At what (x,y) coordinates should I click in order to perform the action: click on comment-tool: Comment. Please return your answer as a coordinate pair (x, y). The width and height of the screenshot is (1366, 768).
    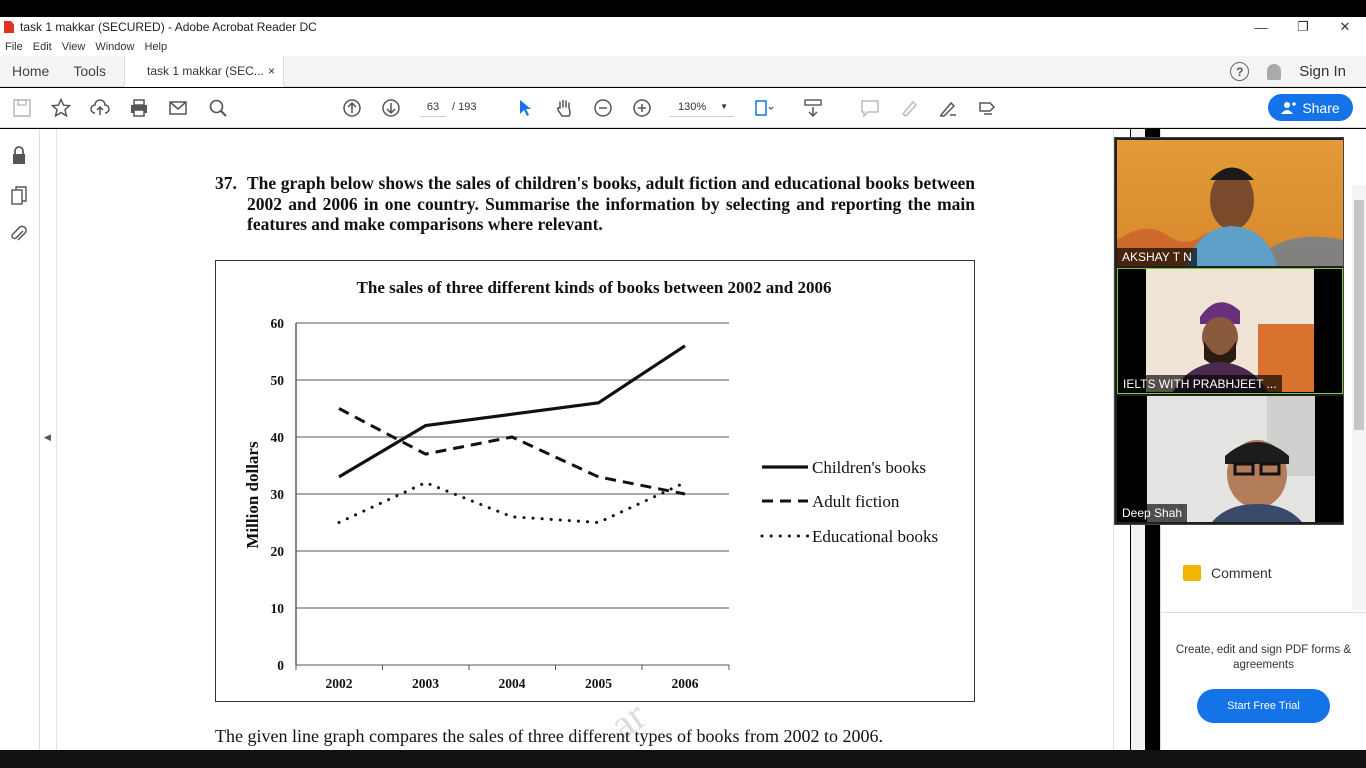
    Looking at the image, I should click on (1227, 573).